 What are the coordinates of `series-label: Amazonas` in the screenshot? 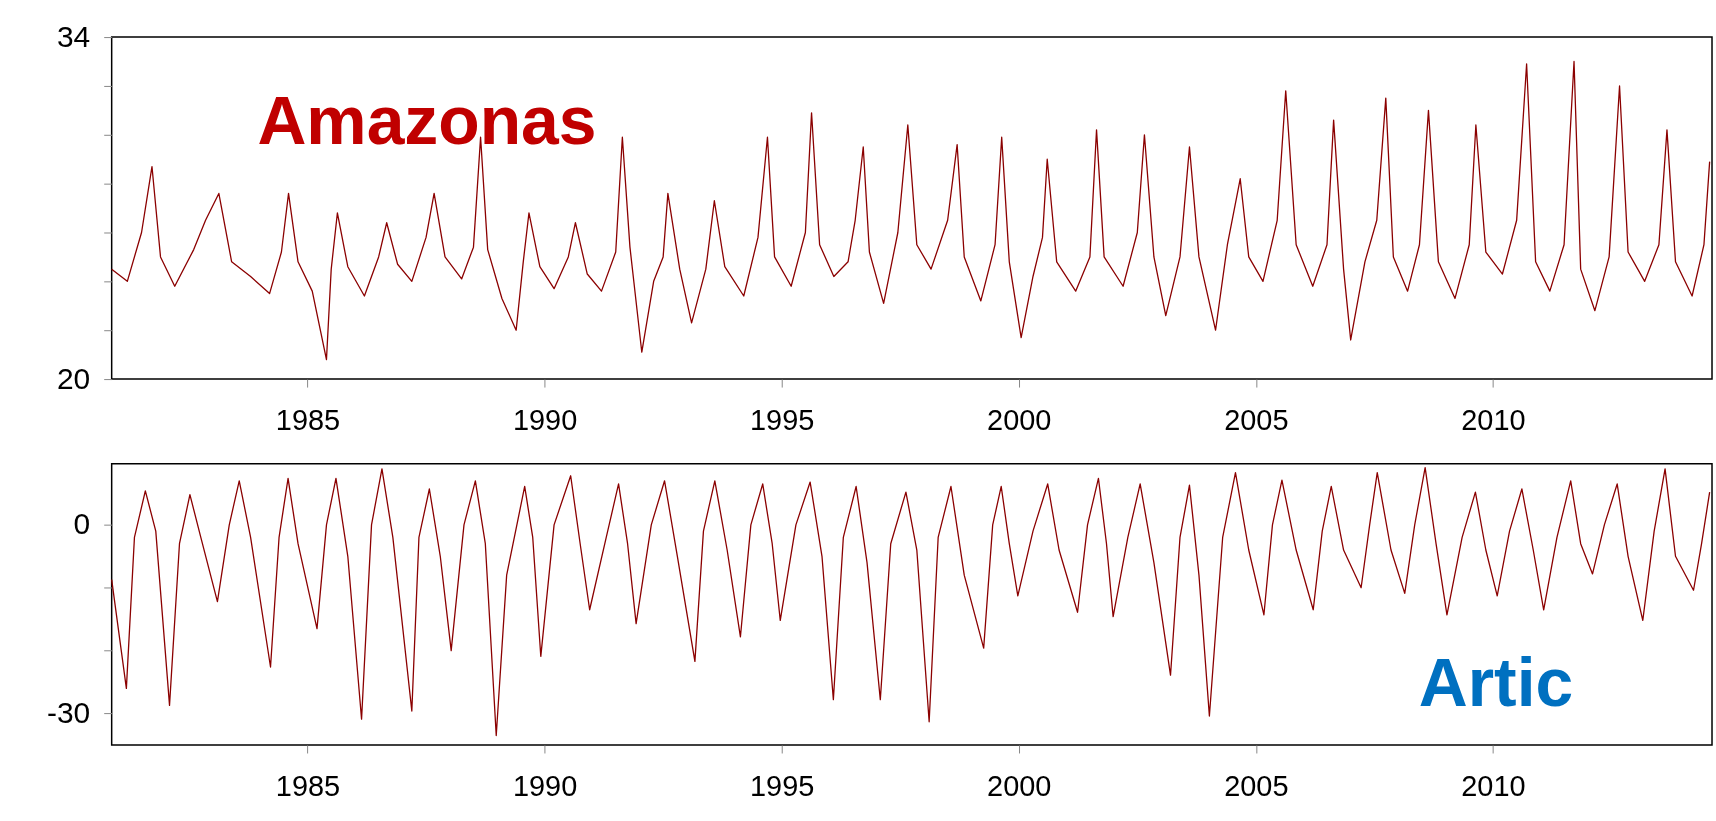 It's located at (427, 120).